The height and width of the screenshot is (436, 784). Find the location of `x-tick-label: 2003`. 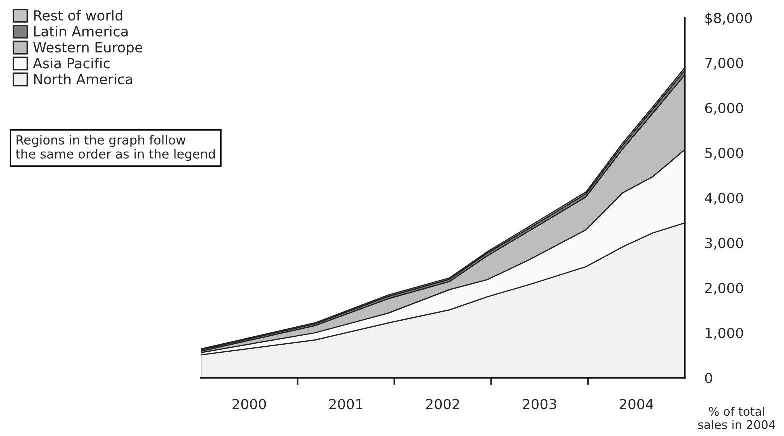

x-tick-label: 2003 is located at coordinates (539, 404).